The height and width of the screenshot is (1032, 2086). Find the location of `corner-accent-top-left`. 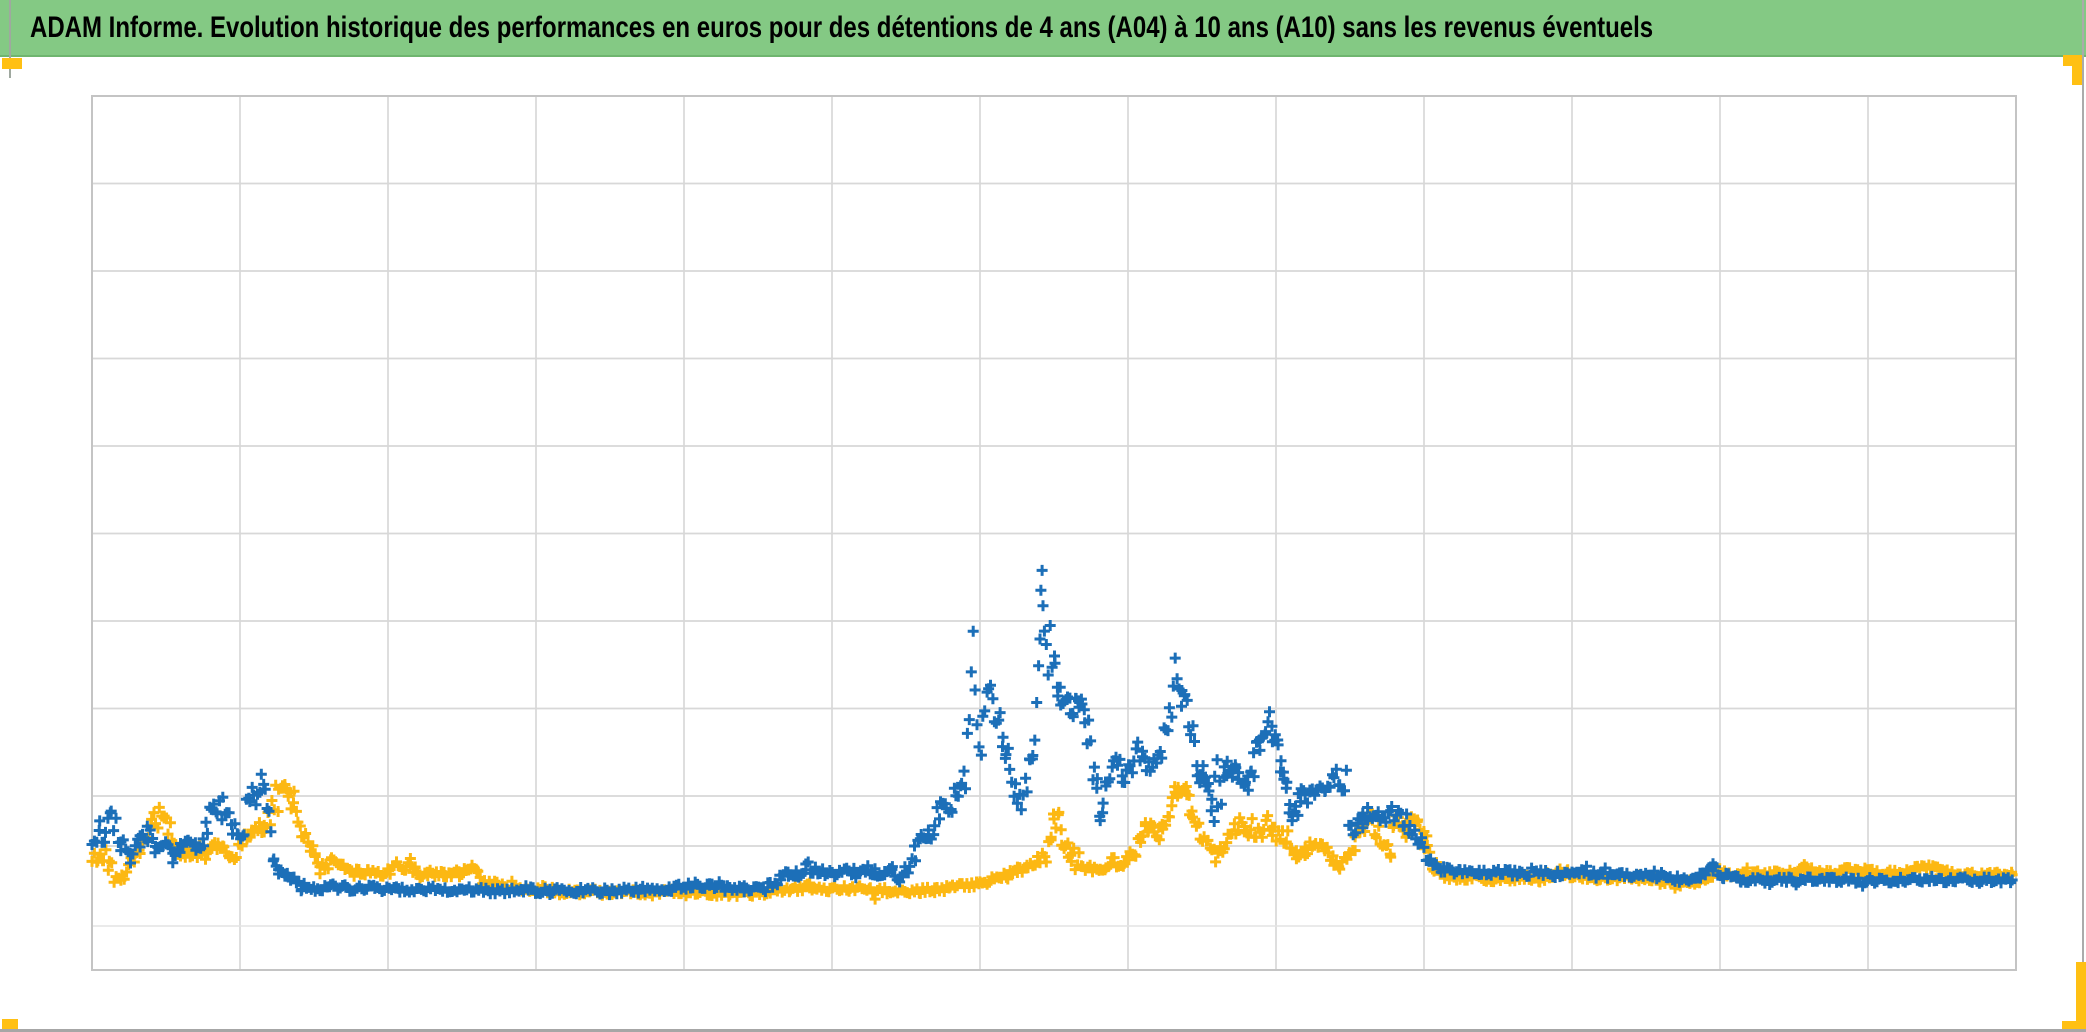

corner-accent-top-left is located at coordinates (12, 63).